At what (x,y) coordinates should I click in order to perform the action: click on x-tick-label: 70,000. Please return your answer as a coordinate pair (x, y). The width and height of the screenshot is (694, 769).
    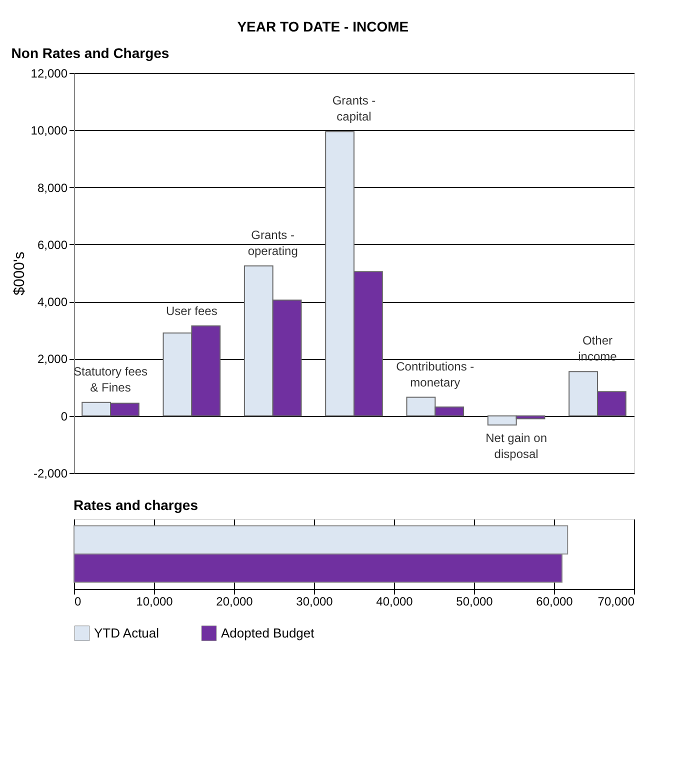
    Looking at the image, I should click on (616, 601).